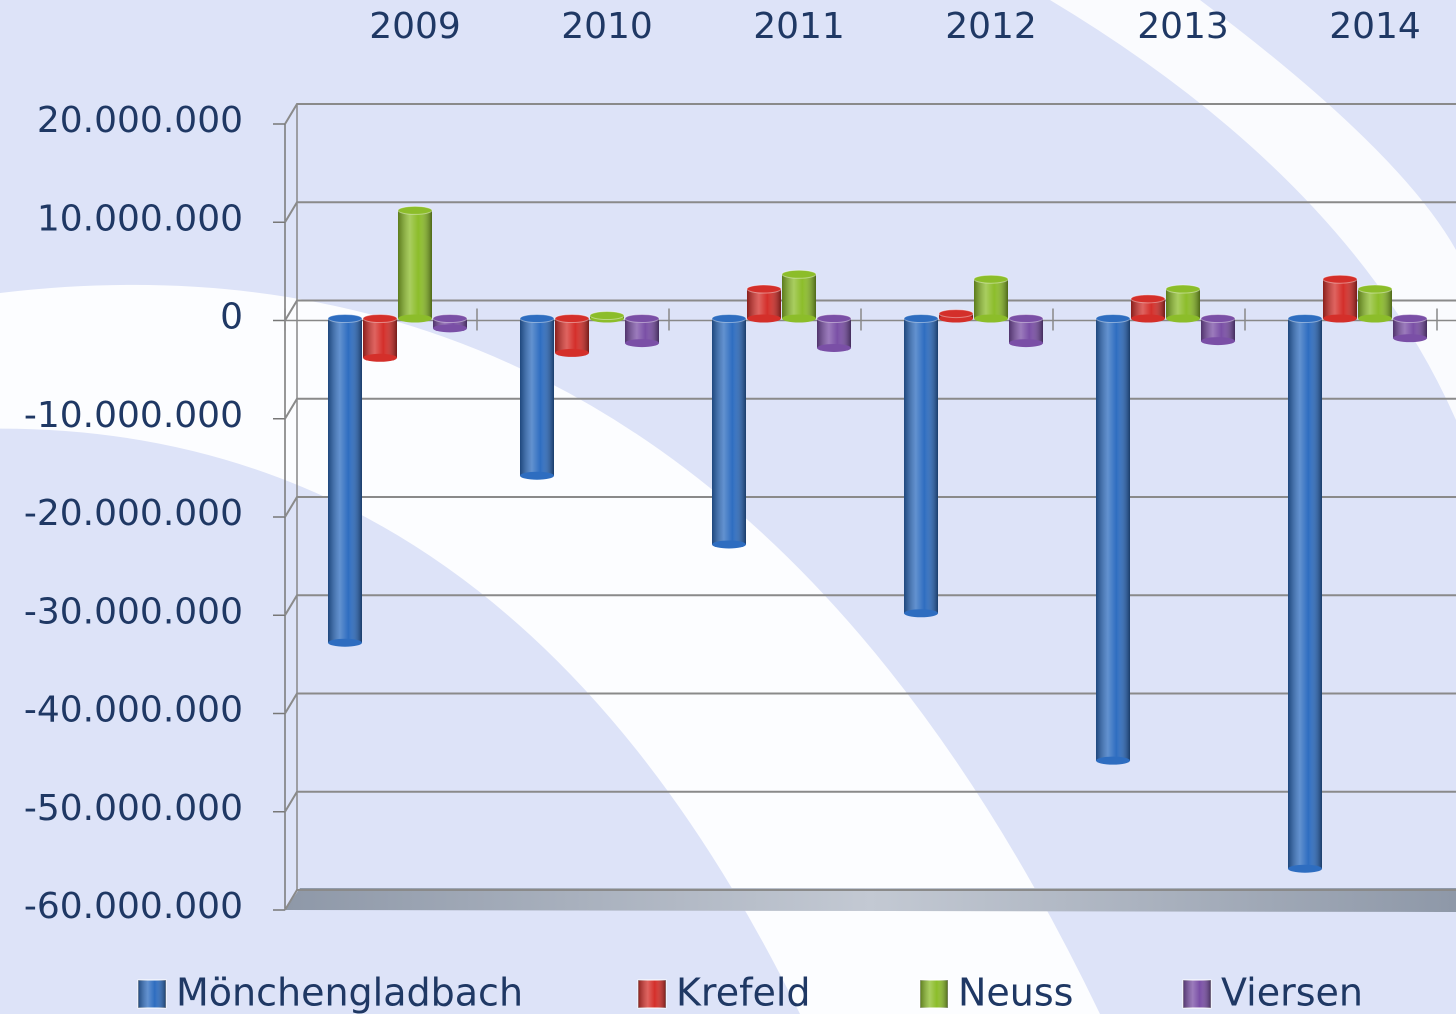 Image resolution: width=1456 pixels, height=1014 pixels. Describe the element at coordinates (1375, 26) in the screenshot. I see `x-tick-label: 2014` at that location.